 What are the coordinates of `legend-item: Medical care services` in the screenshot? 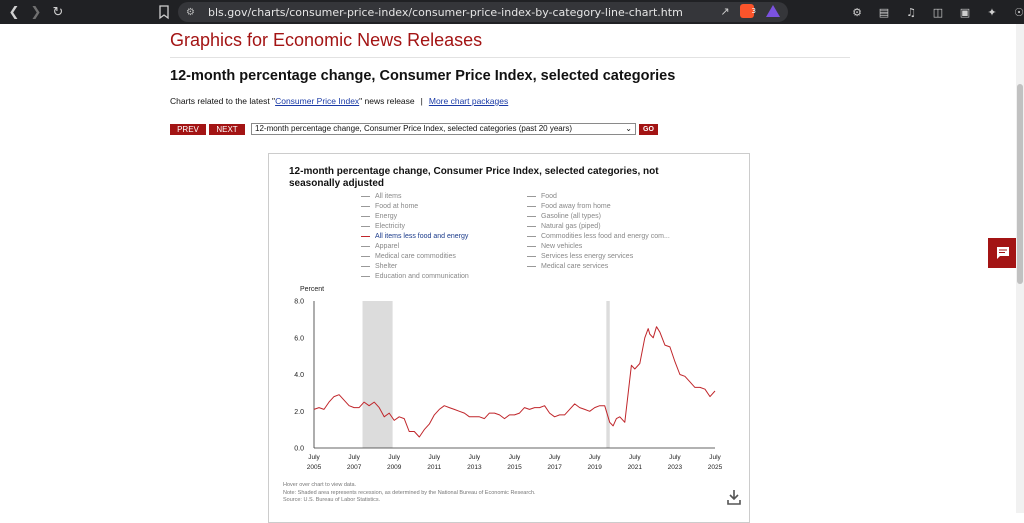 It's located at (598, 266).